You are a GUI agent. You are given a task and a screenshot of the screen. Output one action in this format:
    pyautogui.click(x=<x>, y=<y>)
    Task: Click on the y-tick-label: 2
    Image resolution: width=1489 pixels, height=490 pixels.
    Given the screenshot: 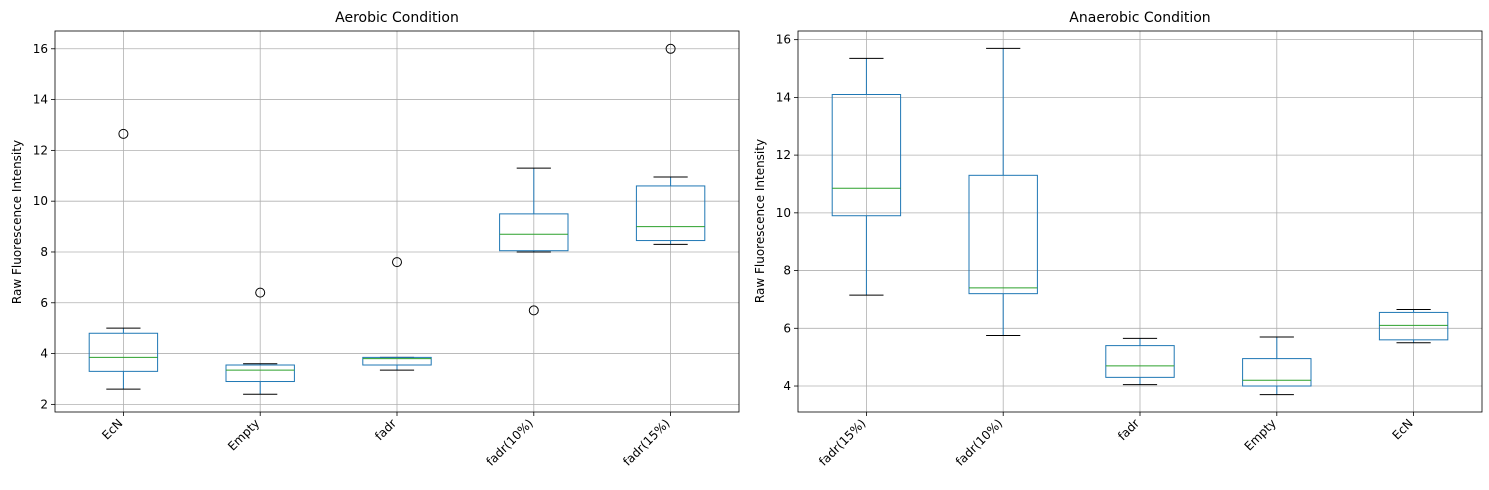 What is the action you would take?
    pyautogui.click(x=44, y=404)
    